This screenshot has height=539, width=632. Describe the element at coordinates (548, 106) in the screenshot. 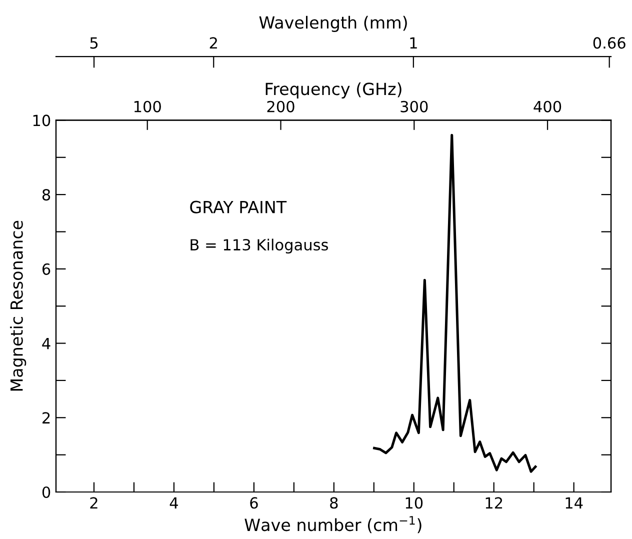

I see `x2-tick-label: 400` at that location.